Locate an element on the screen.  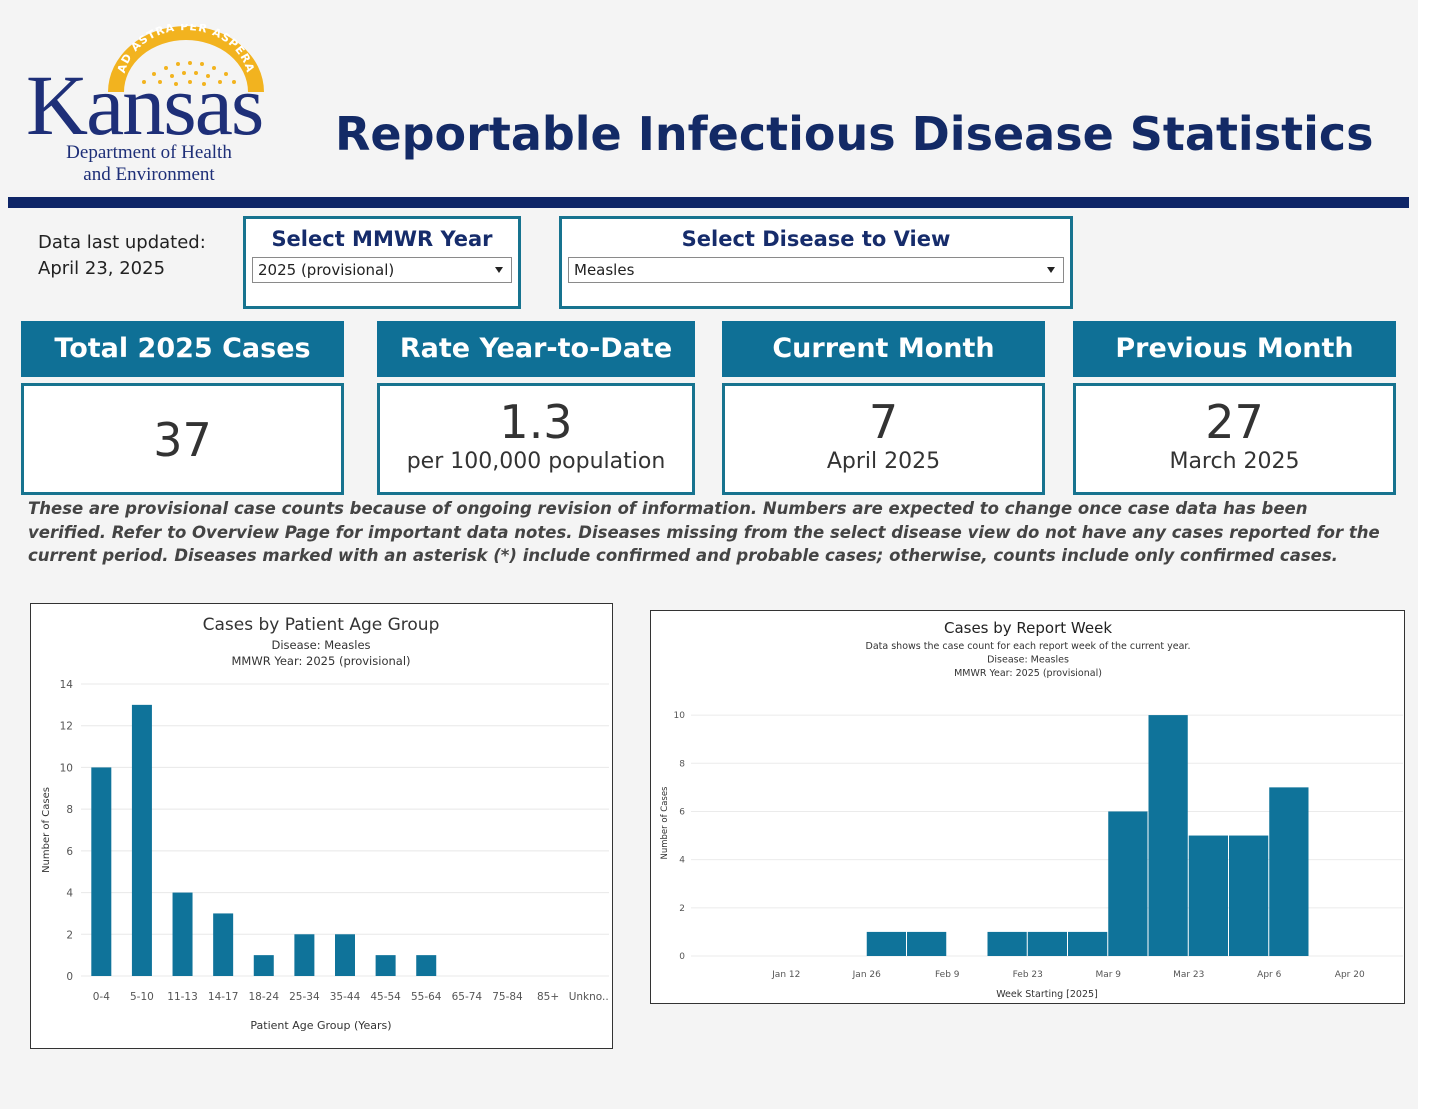
x-axis-label: Week Starting [2025] is located at coordinates (1047, 994).